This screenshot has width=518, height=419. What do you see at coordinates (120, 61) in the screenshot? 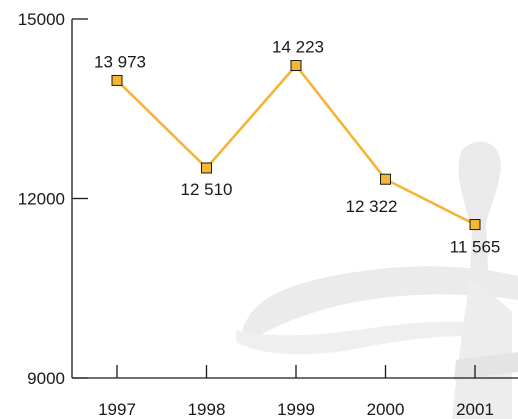
I see `data-label: 13 973` at bounding box center [120, 61].